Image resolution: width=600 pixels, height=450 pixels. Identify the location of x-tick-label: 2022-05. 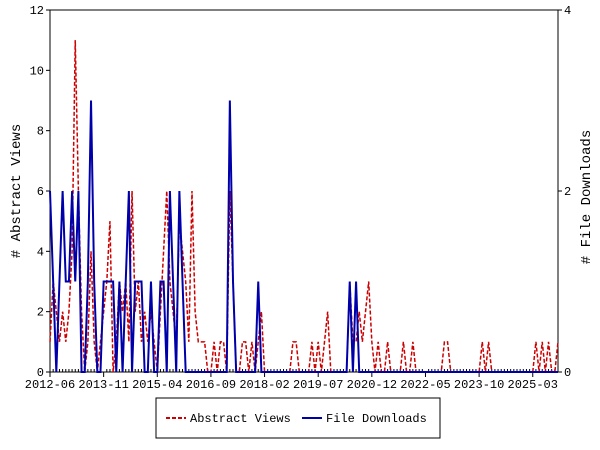
(425, 385).